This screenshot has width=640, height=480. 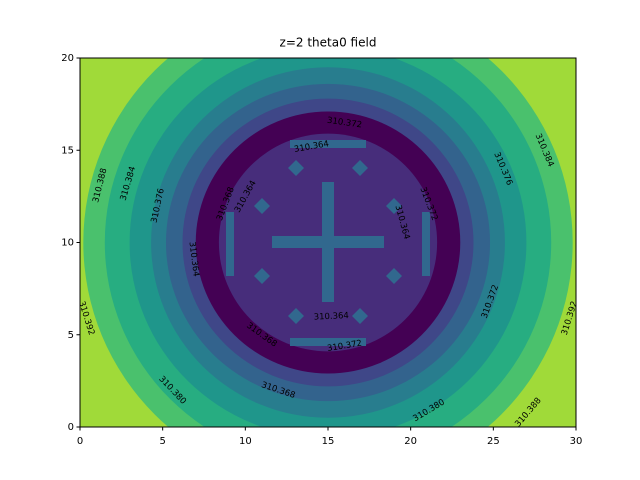 I want to click on y-tick-label: 15, so click(x=67, y=150).